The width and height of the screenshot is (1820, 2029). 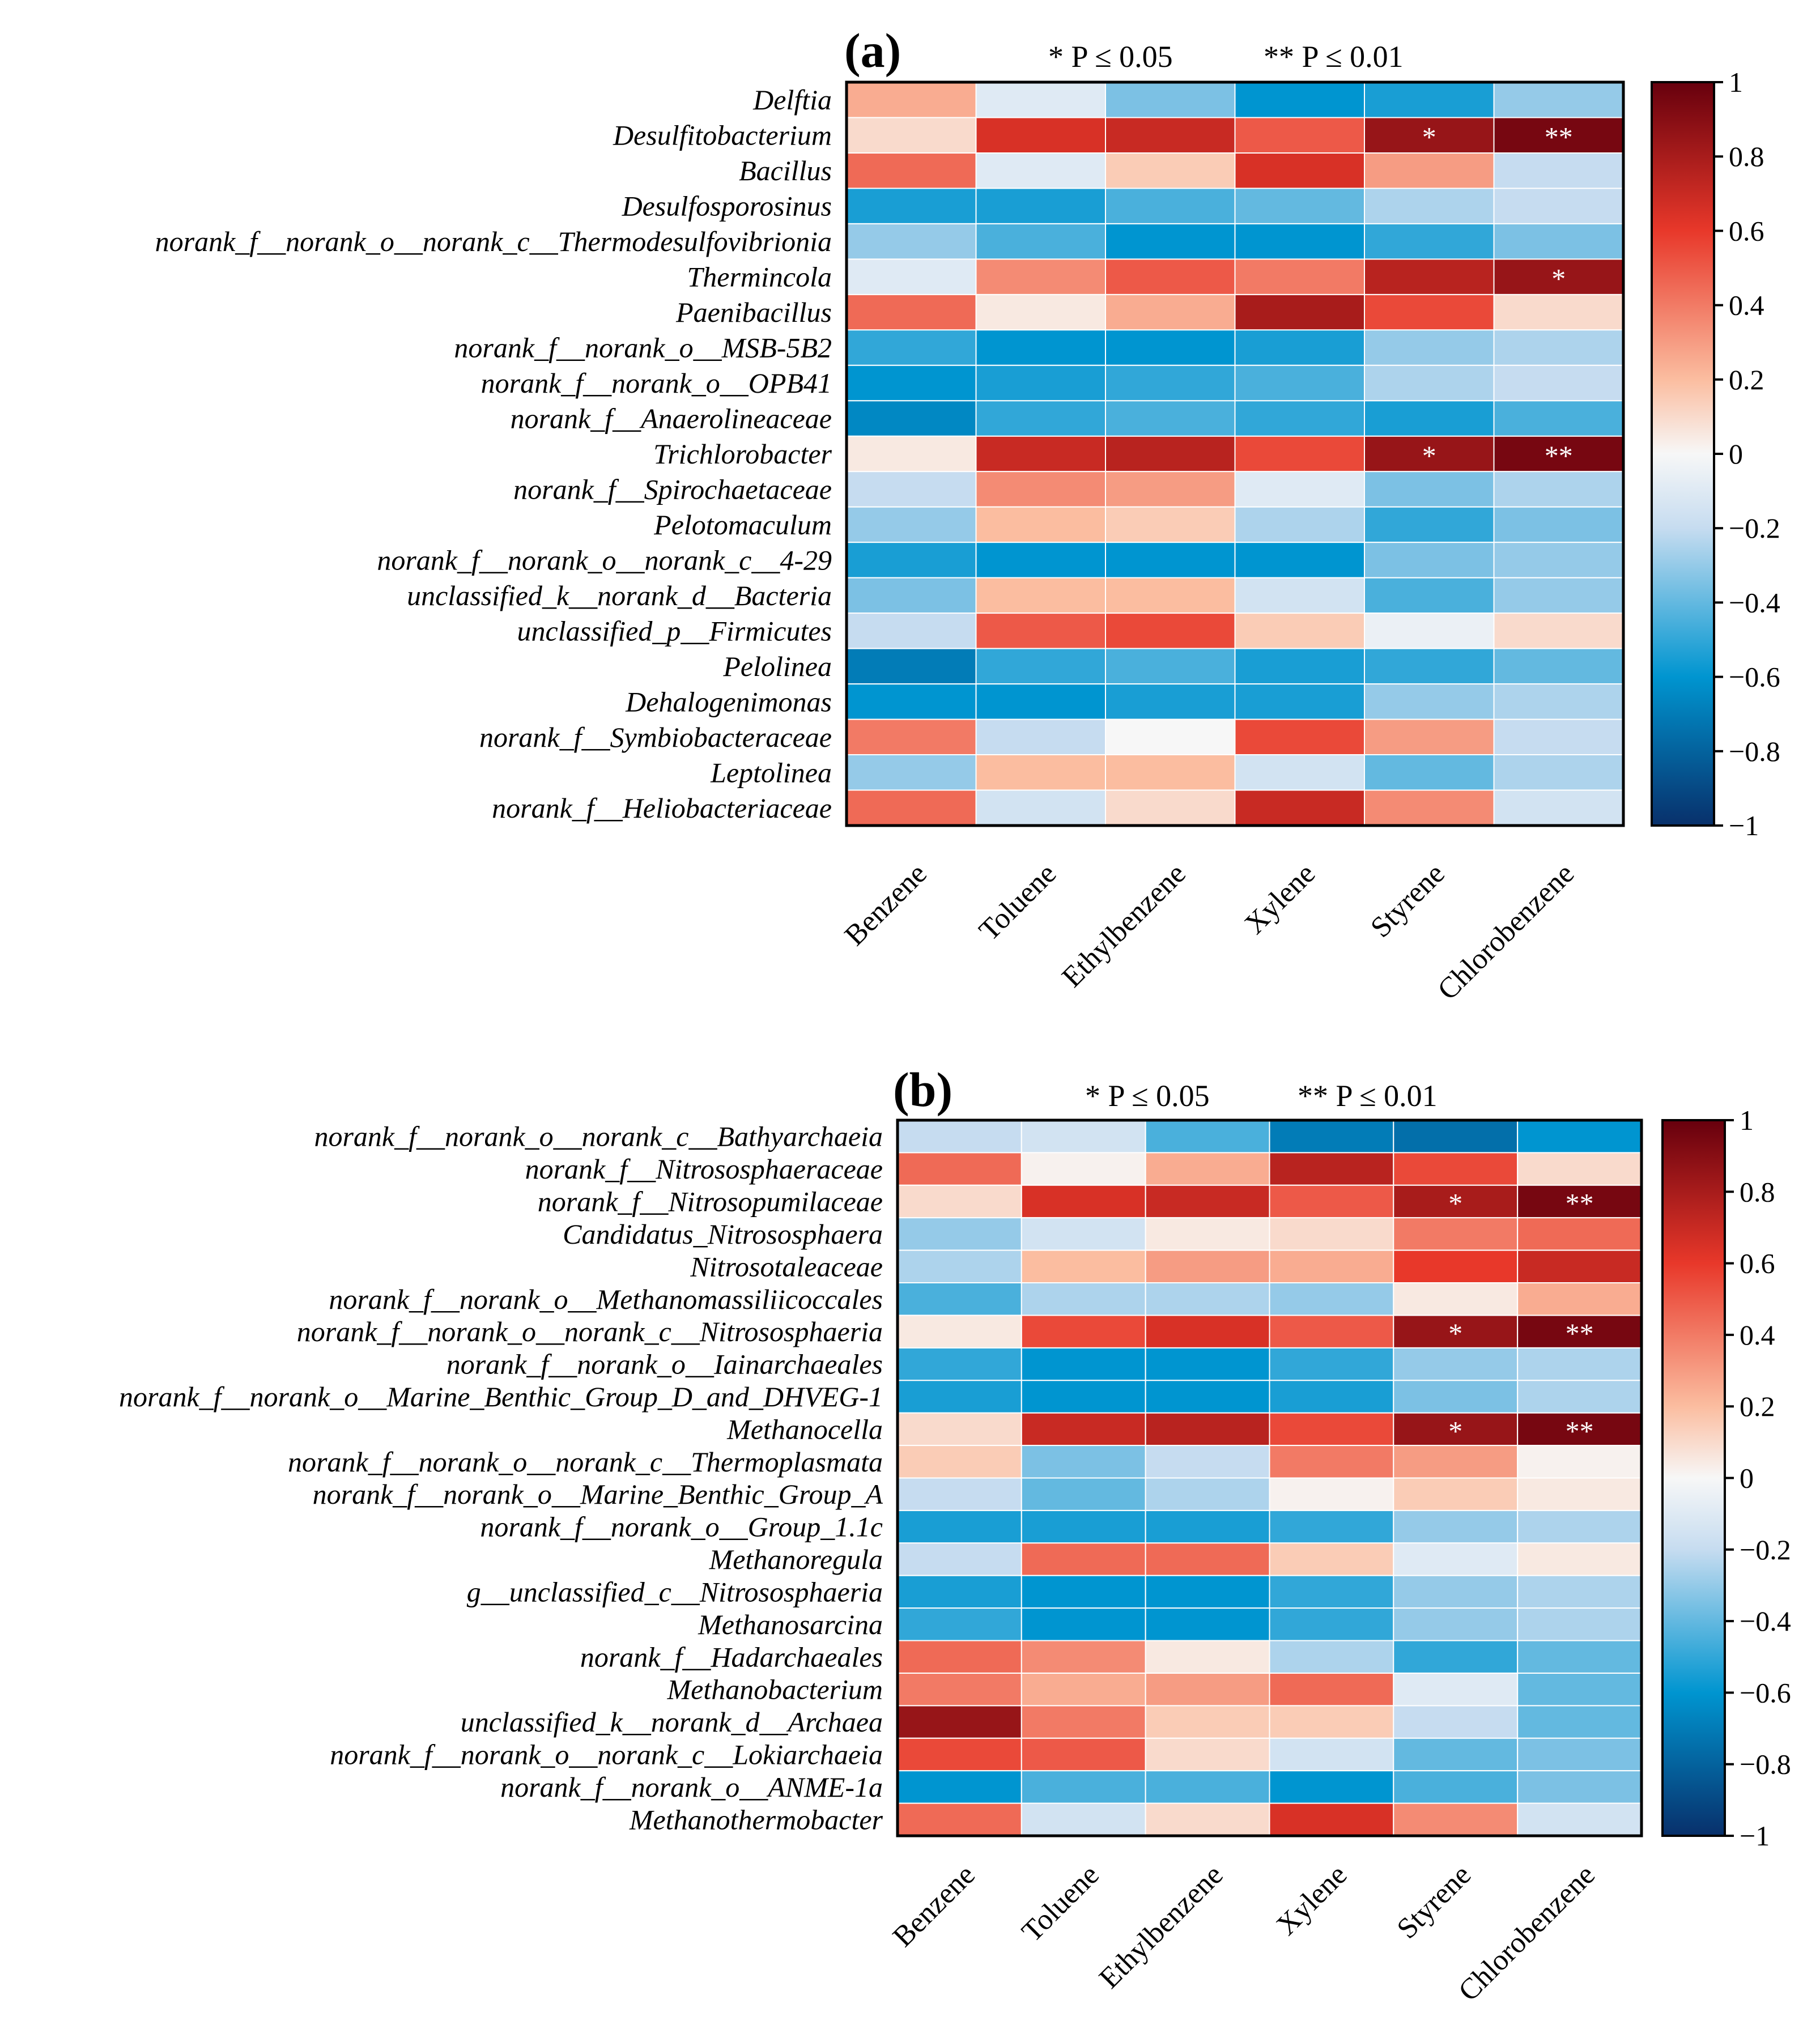 I want to click on row-label: g__unclassified_c__Nitrososphaeria, so click(x=675, y=1592).